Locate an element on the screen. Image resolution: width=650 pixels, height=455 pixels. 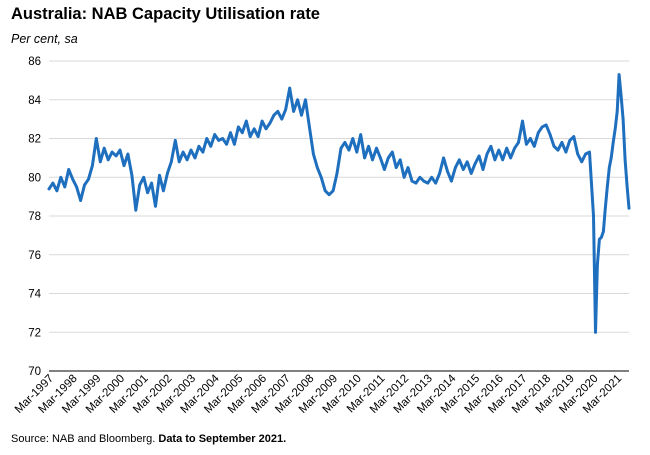
y-tick-label: 72 is located at coordinates (34, 333).